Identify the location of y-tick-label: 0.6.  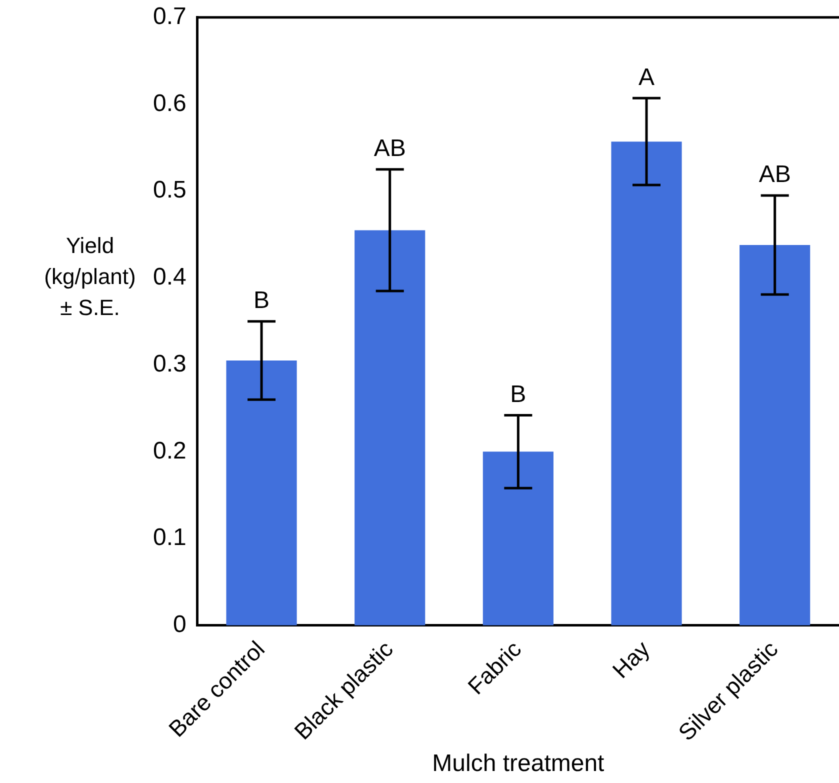
(169, 103).